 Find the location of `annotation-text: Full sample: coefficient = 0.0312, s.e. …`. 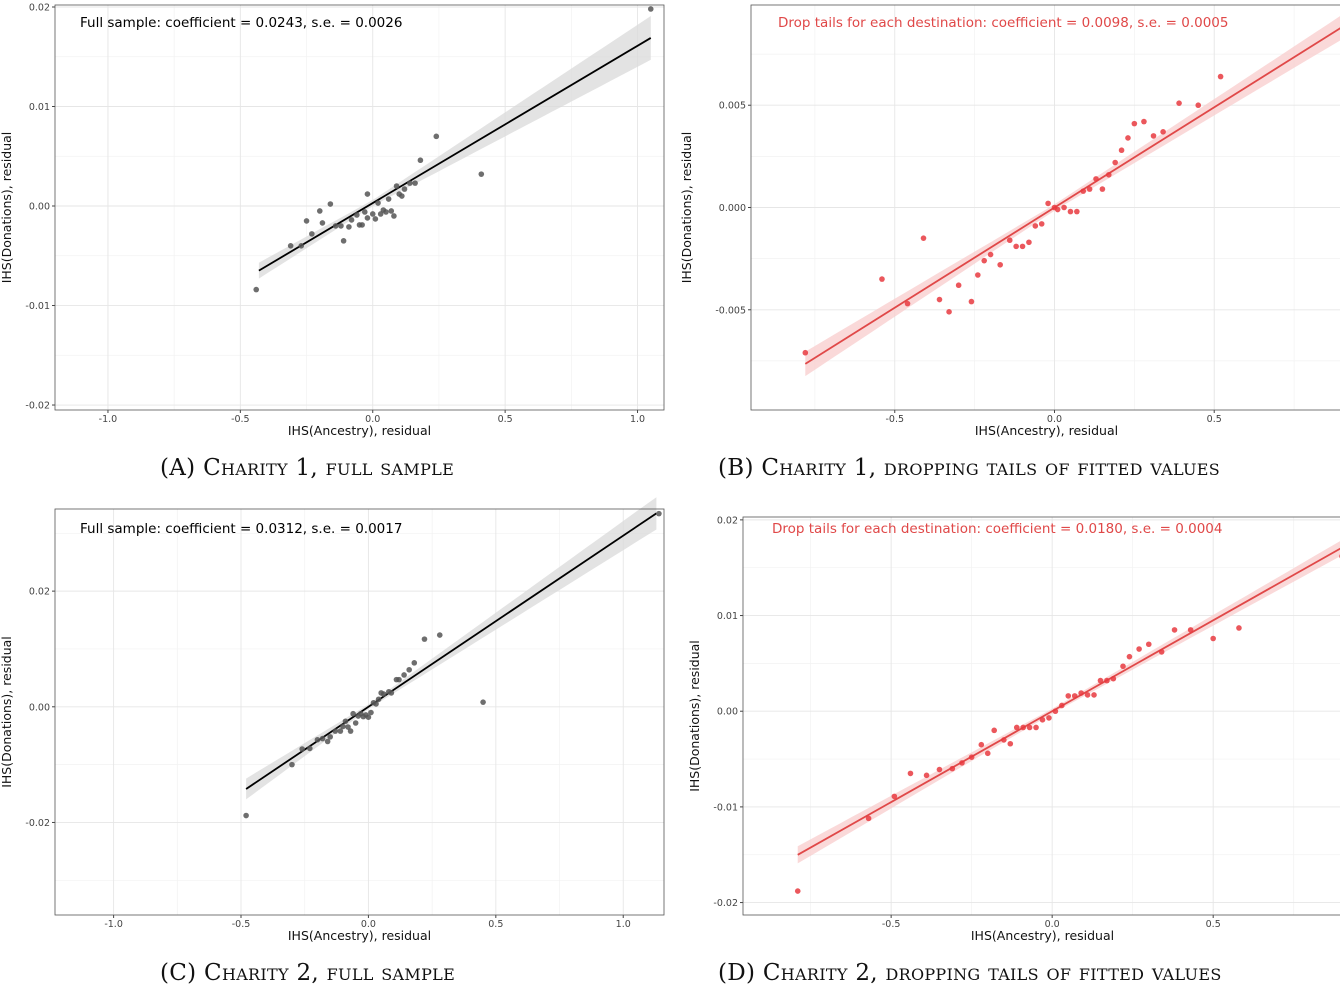

annotation-text: Full sample: coefficient = 0.0312, s.e. … is located at coordinates (241, 529).